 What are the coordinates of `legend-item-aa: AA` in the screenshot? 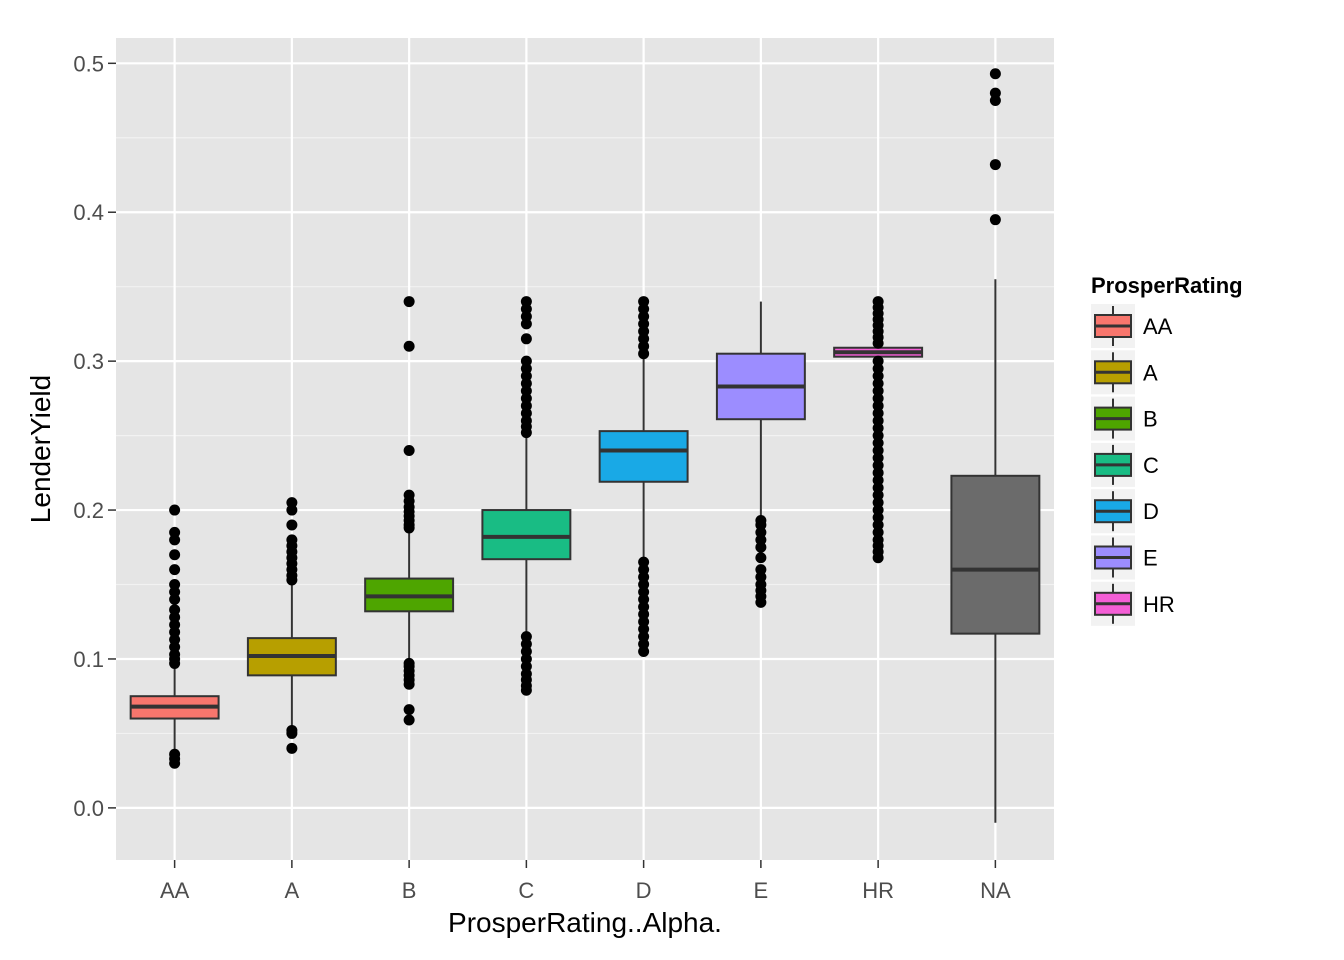 It's located at (1132, 326).